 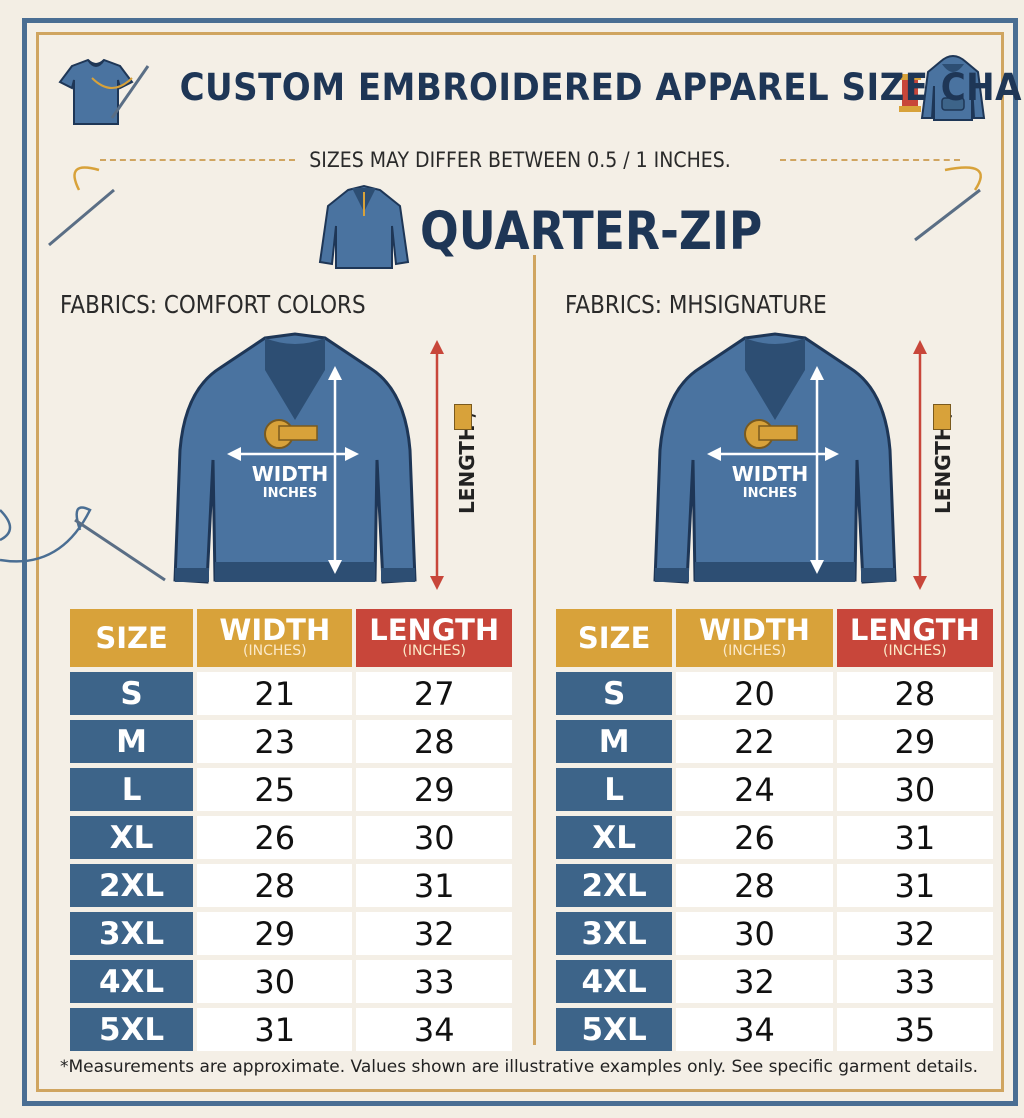 What do you see at coordinates (275, 693) in the screenshot?
I see `width-cell: 21` at bounding box center [275, 693].